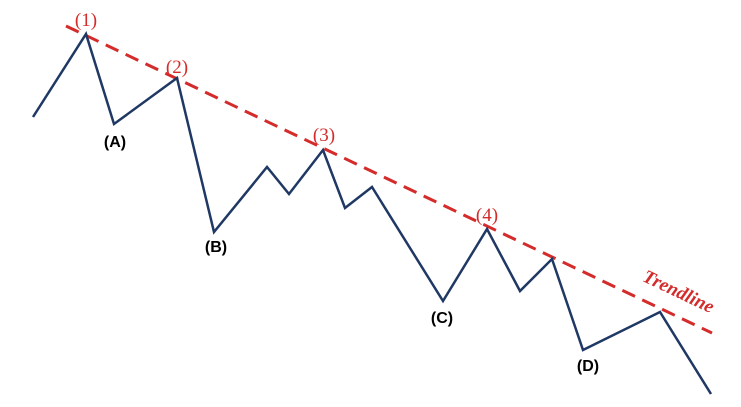 This screenshot has width=741, height=407. Describe the element at coordinates (115, 142) in the screenshot. I see `trough-label-a: (A)` at that location.